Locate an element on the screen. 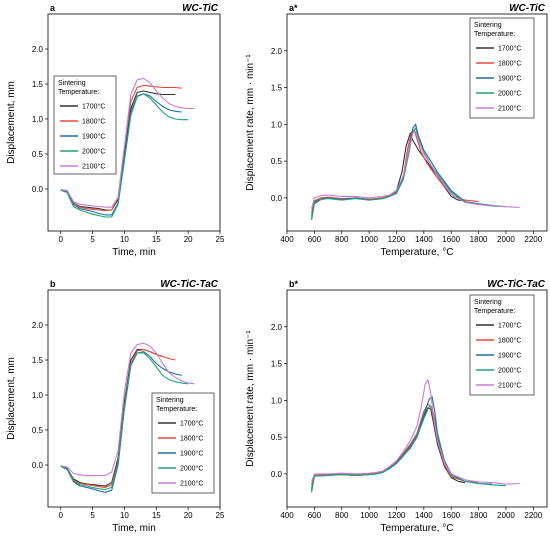  x-tick-label: 600 is located at coordinates (315, 239).